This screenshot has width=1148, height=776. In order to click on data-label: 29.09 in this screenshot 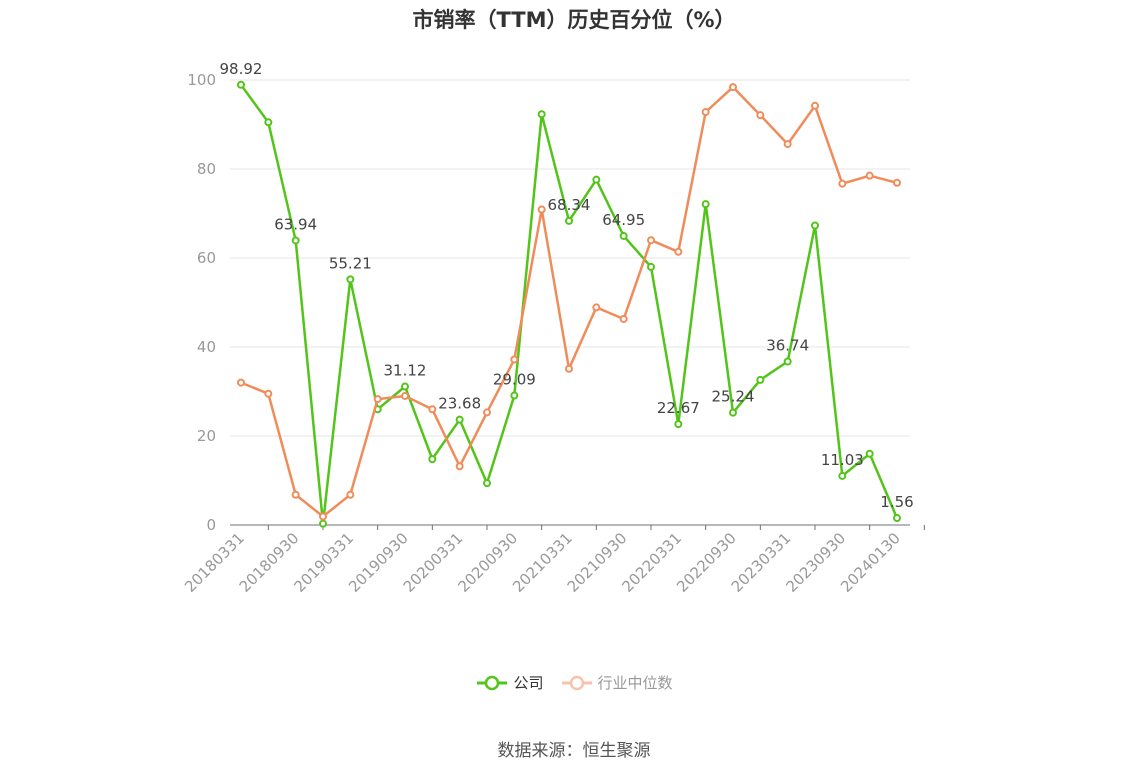, I will do `click(514, 380)`.